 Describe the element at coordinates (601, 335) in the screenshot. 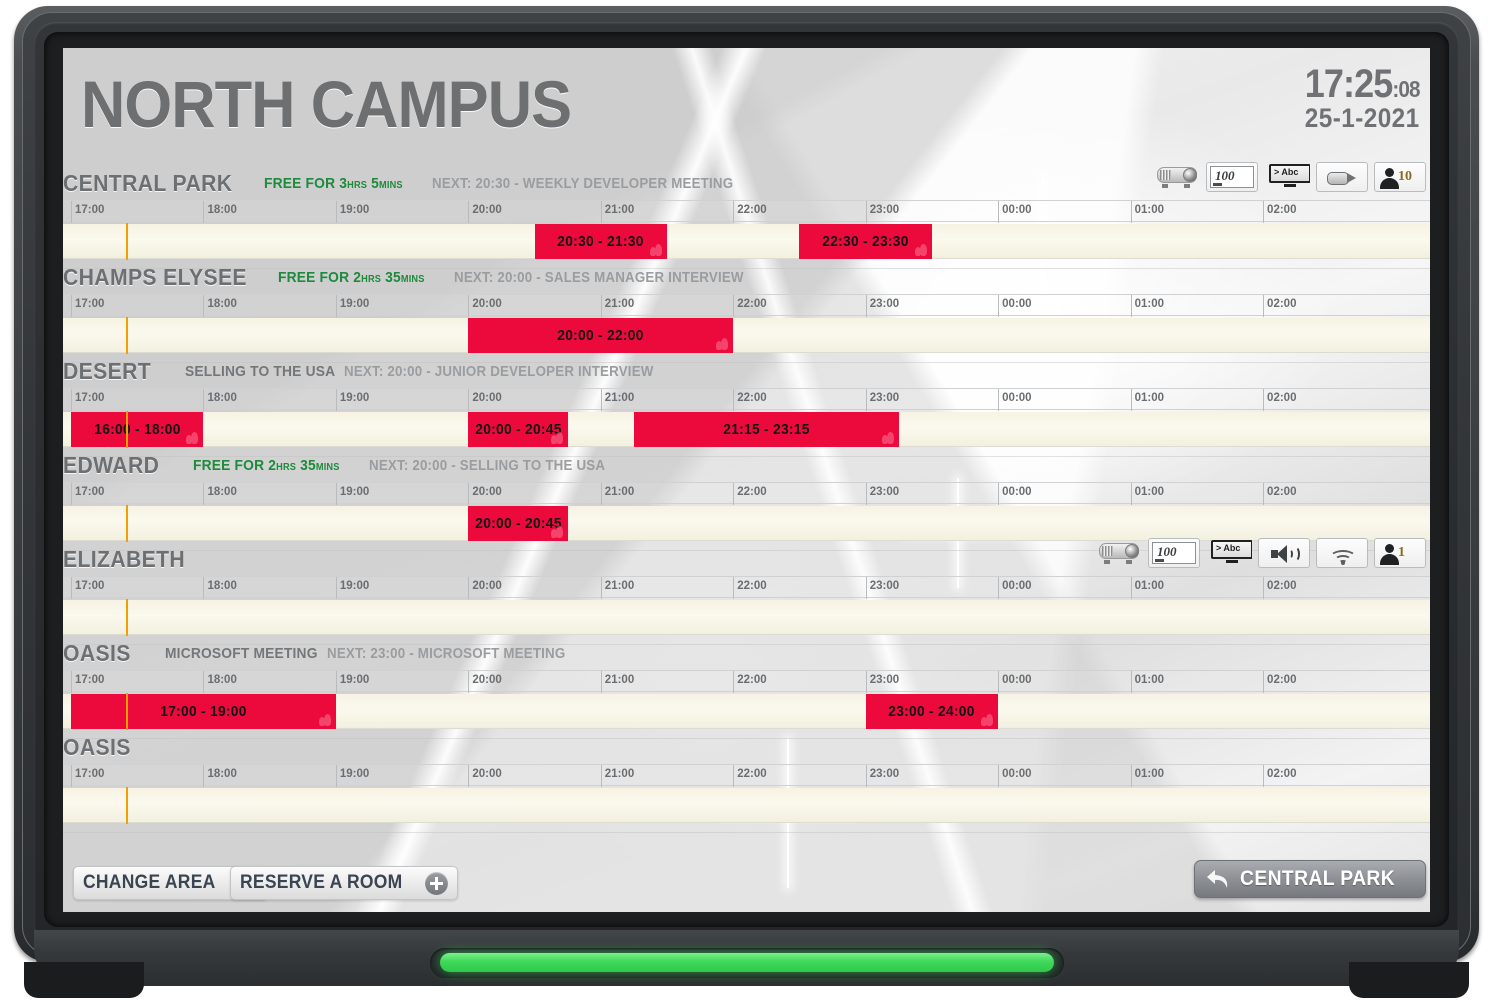

I see `booking-block: 20:00 - 22:00` at that location.